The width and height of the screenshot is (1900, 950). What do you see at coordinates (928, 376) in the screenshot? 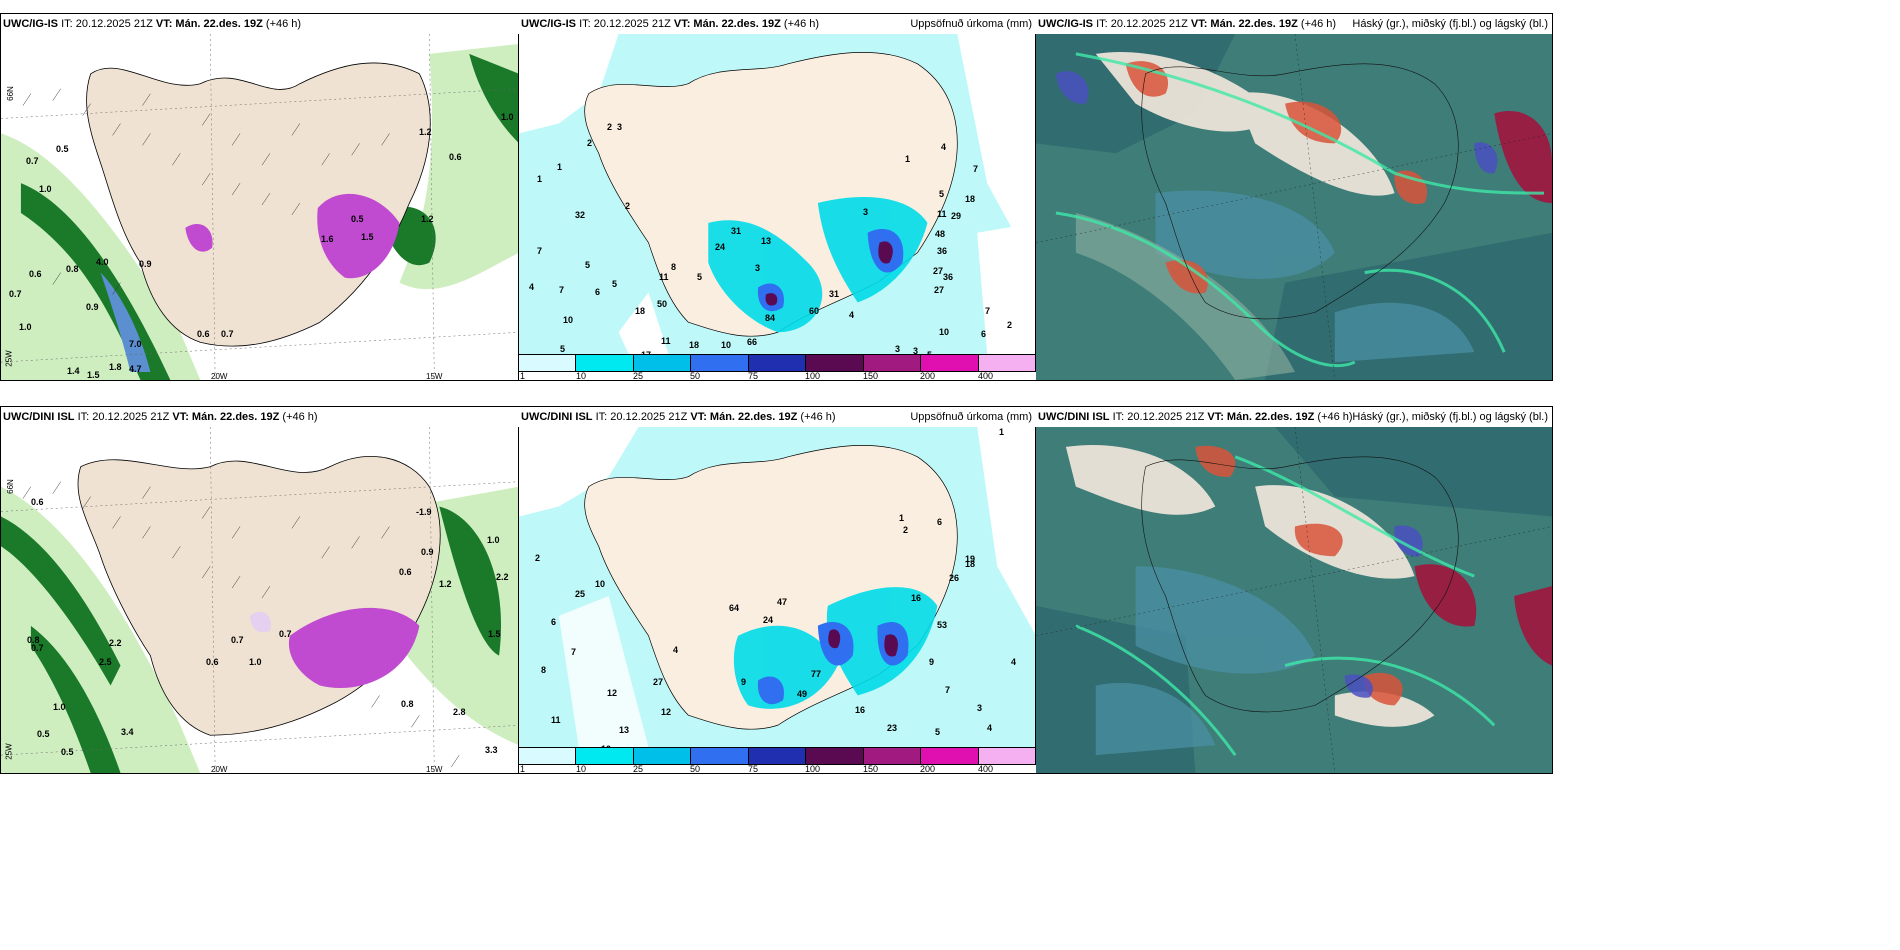
I see `colorbar-label: 200` at bounding box center [928, 376].